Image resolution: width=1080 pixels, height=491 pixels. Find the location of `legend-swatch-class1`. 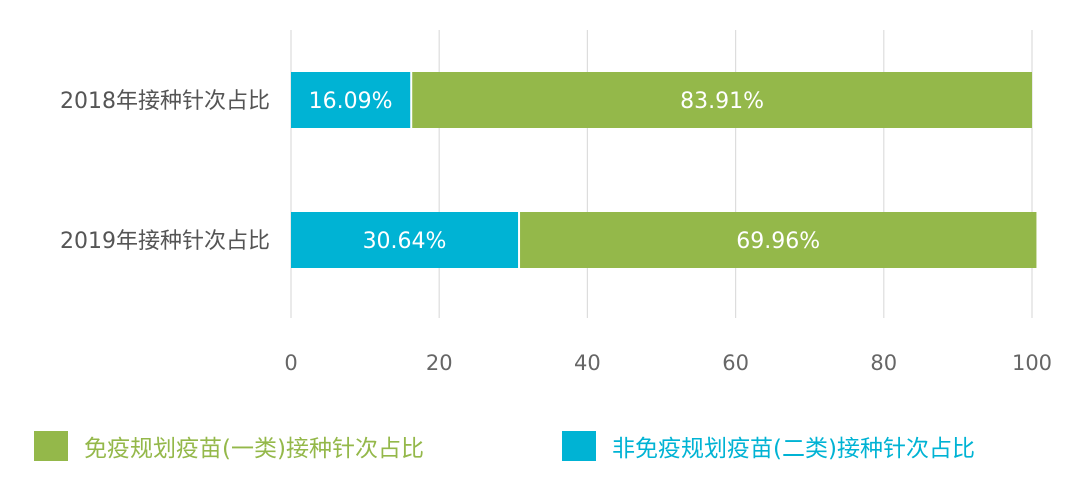

legend-swatch-class1 is located at coordinates (51, 446).